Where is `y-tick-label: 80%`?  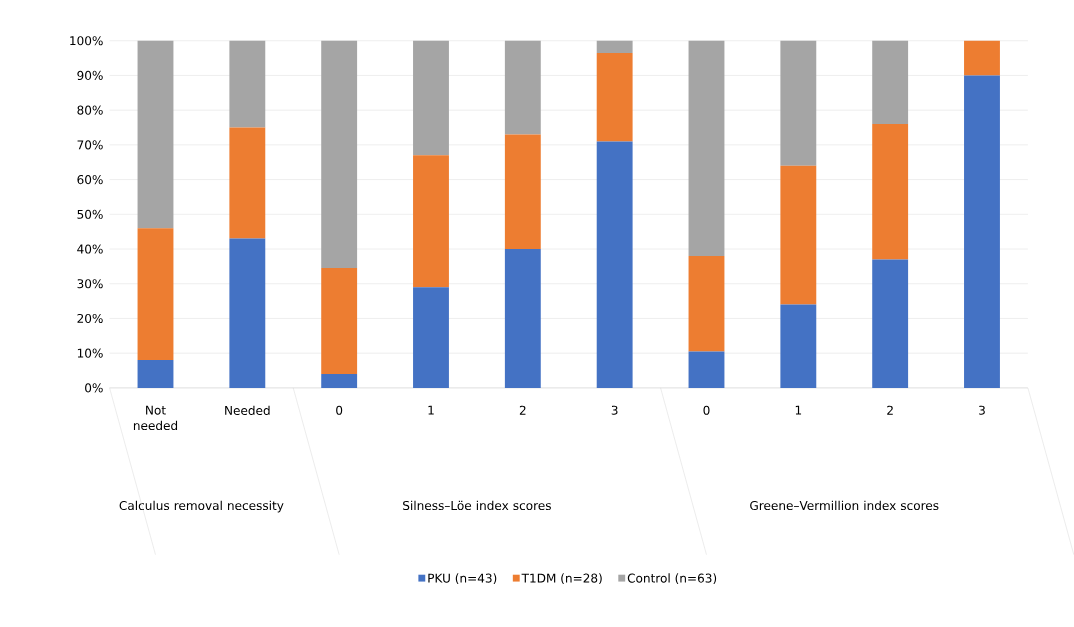
y-tick-label: 80% is located at coordinates (90, 110).